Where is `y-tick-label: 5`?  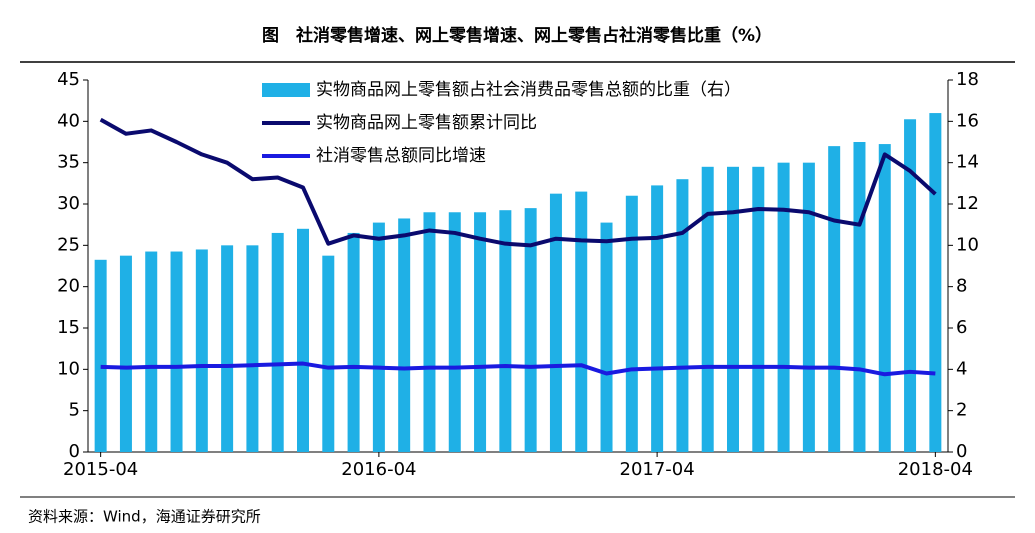 y-tick-label: 5 is located at coordinates (74, 410).